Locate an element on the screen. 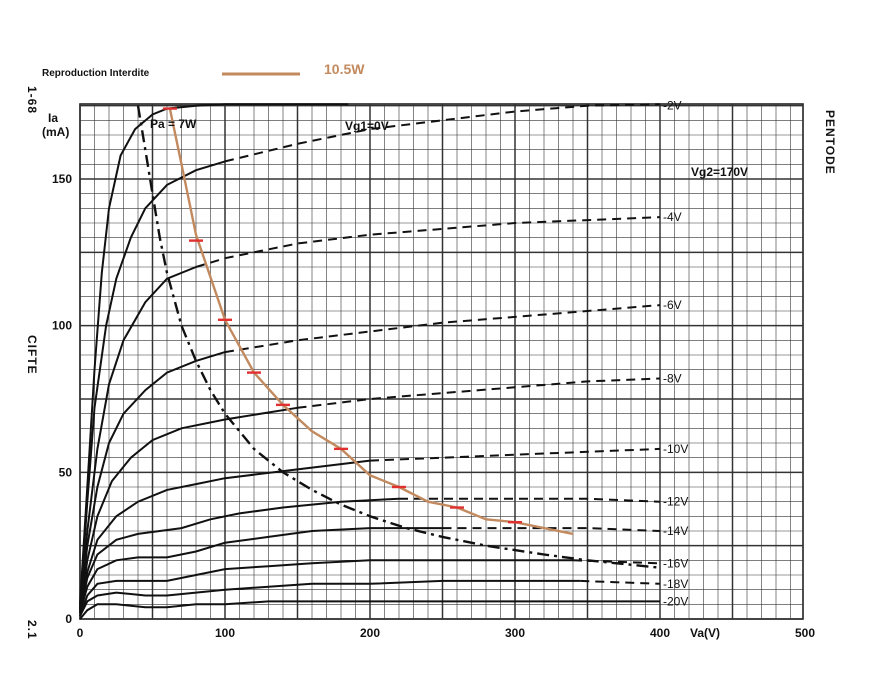 The width and height of the screenshot is (876, 681). x-tick-label: 400 is located at coordinates (660, 633).